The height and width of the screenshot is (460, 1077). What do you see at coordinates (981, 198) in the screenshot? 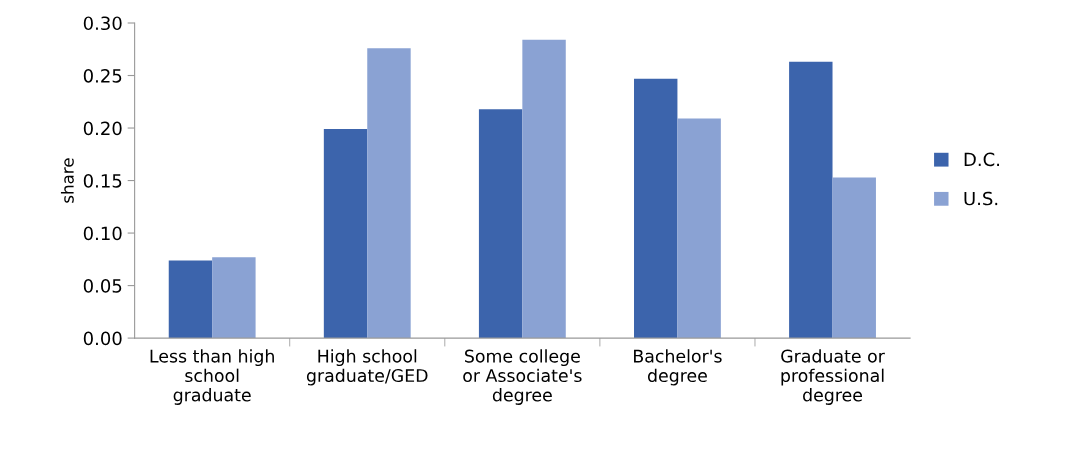
I see `legend-label: U.S.` at bounding box center [981, 198].